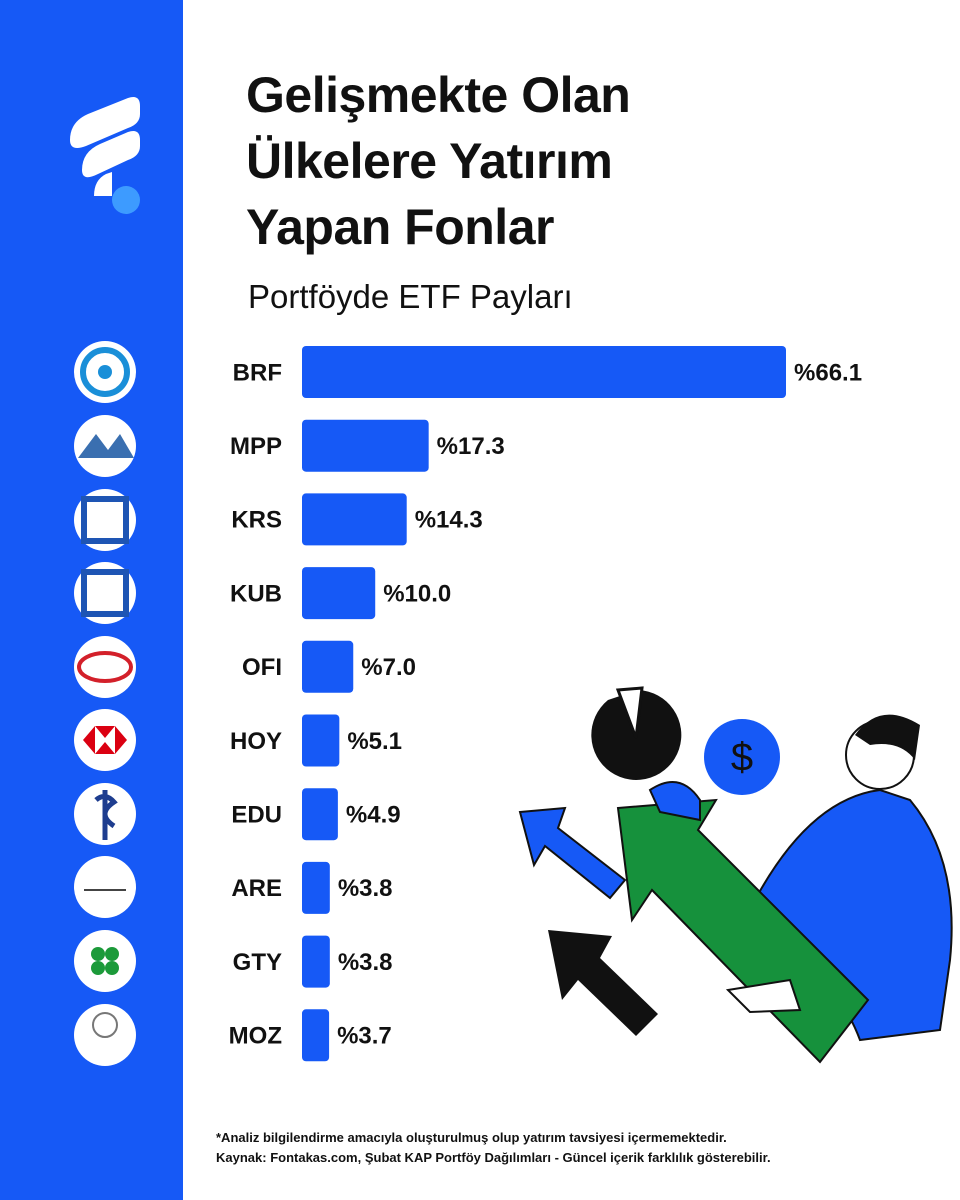 Image resolution: width=960 pixels, height=1200 pixels. Describe the element at coordinates (374, 741) in the screenshot. I see `value-label: %5.1` at that location.